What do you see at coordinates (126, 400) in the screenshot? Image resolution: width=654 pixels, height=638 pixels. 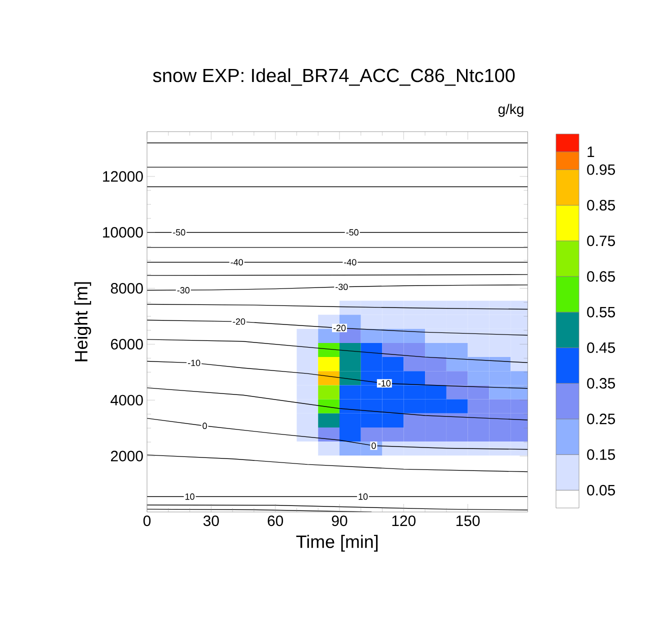 I see `y-tick-label: 4000` at bounding box center [126, 400].